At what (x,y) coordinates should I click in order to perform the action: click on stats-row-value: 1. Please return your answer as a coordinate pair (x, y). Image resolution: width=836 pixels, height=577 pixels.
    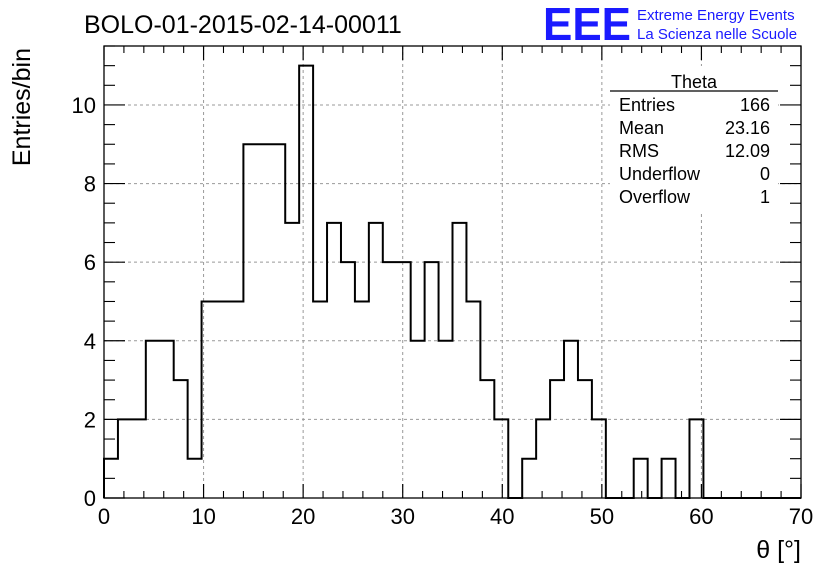
    Looking at the image, I should click on (765, 197).